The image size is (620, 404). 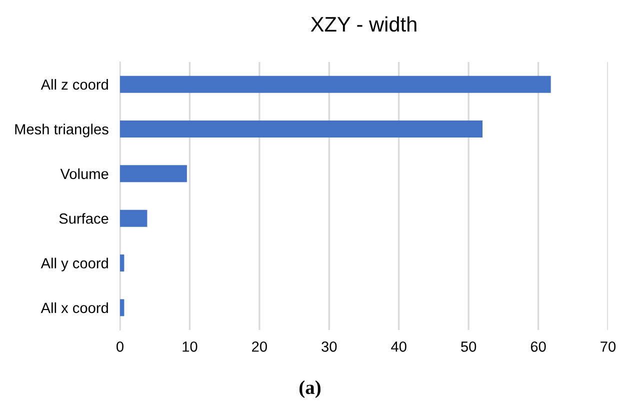 What do you see at coordinates (84, 174) in the screenshot?
I see `y-tick-label: Volume` at bounding box center [84, 174].